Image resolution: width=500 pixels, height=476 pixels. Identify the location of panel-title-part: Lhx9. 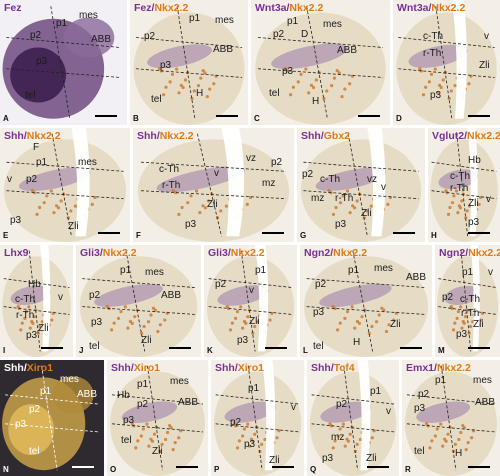
(16, 253).